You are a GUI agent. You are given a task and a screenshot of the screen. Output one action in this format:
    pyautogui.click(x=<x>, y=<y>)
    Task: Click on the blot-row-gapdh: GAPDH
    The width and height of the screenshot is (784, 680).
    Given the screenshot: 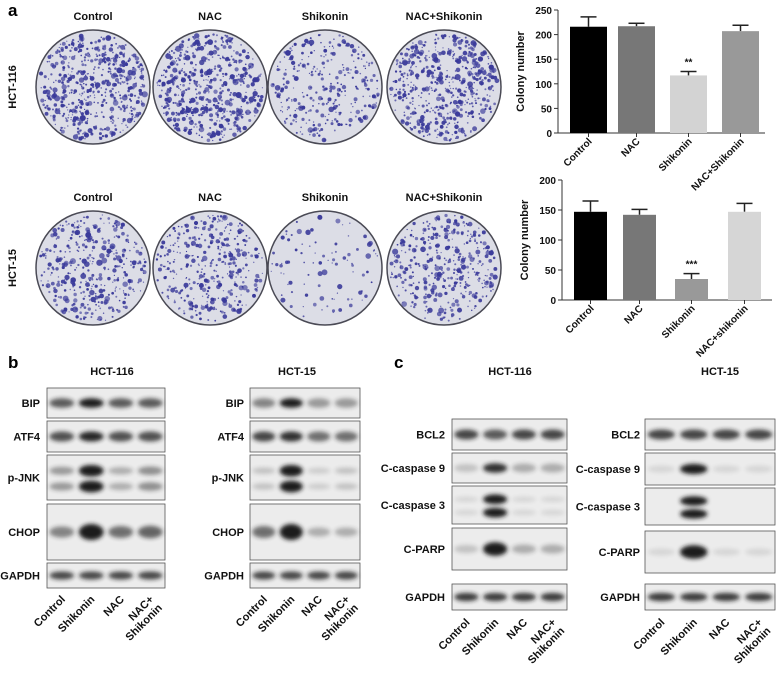 What is the action you would take?
    pyautogui.click(x=83, y=575)
    